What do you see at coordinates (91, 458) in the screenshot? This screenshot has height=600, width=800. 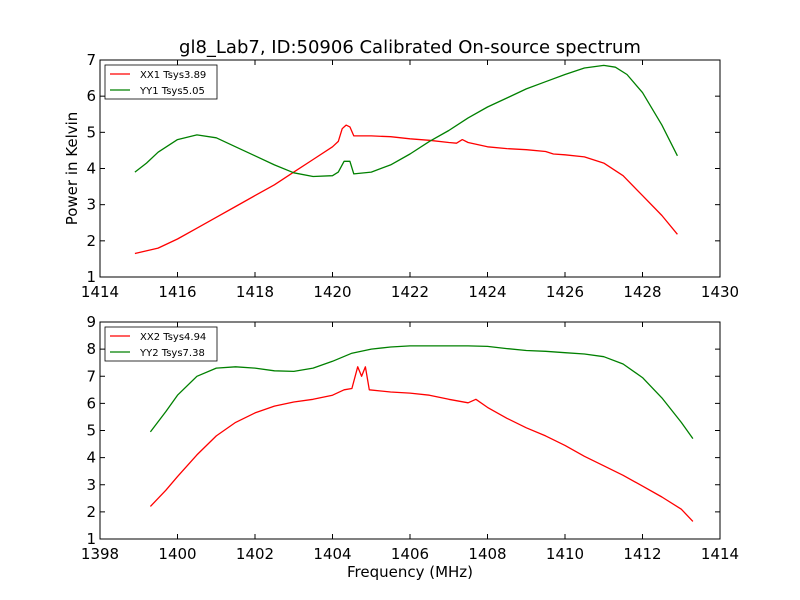 I see `bottom-y-tick-label: 4` at bounding box center [91, 458].